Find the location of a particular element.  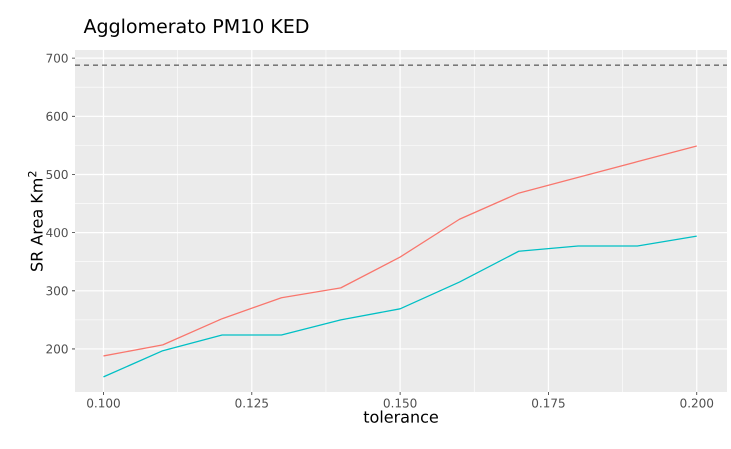

y-tick-label: 600 is located at coordinates (57, 116).